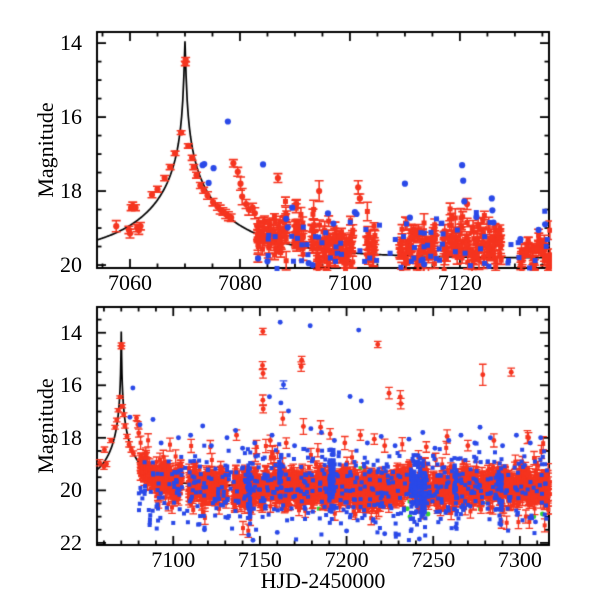 Image resolution: width=600 pixels, height=600 pixels. Describe the element at coordinates (433, 559) in the screenshot. I see `x-tick-label: 7250` at that location.